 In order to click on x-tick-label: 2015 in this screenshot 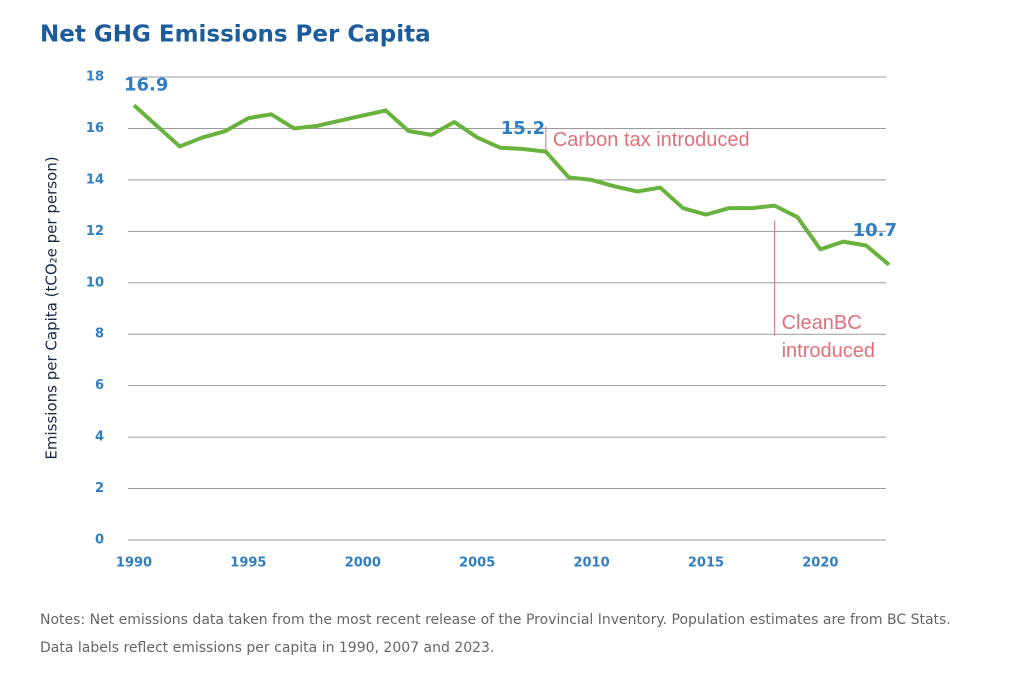, I will do `click(706, 563)`.